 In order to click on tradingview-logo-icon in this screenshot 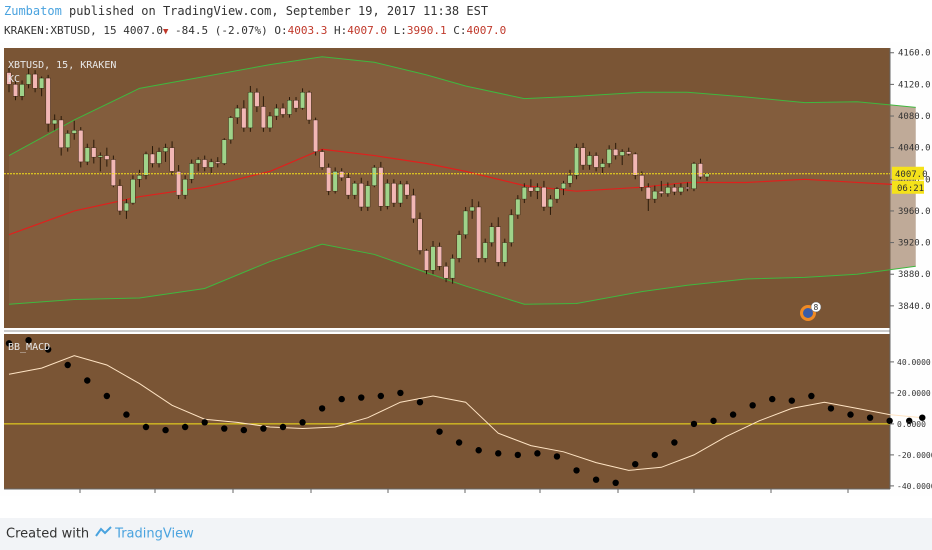, I will do `click(104, 534)`.